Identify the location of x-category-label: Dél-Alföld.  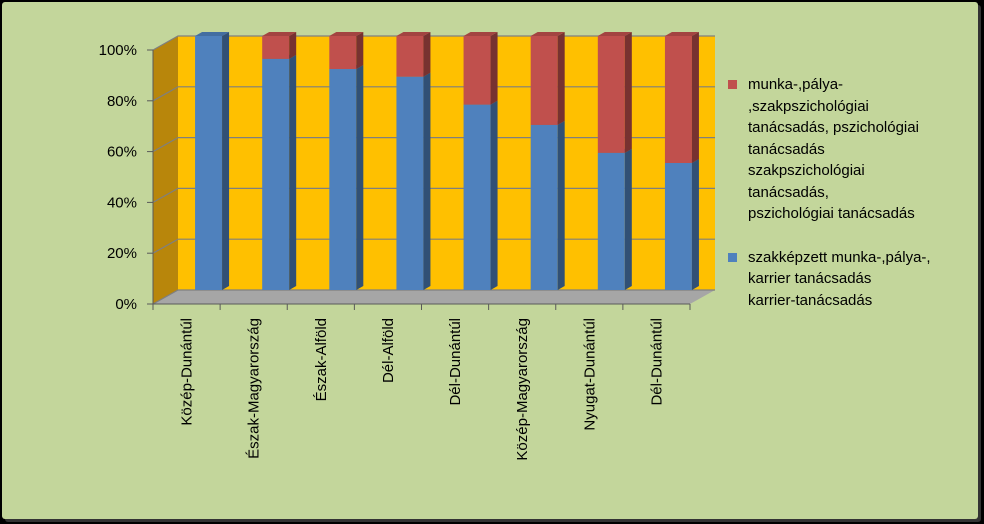
(388, 350).